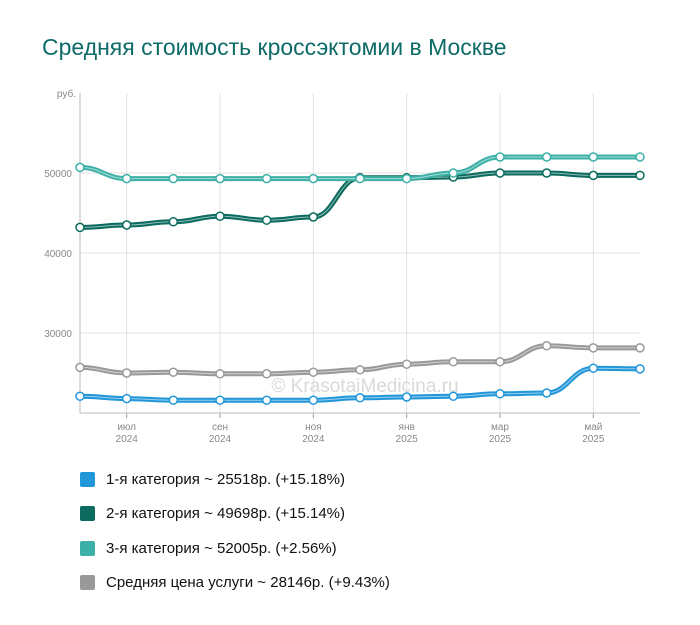  Describe the element at coordinates (248, 583) in the screenshot. I see `legend-label: Средняя цена услуги ~ 28146р. (+9.43%)` at that location.